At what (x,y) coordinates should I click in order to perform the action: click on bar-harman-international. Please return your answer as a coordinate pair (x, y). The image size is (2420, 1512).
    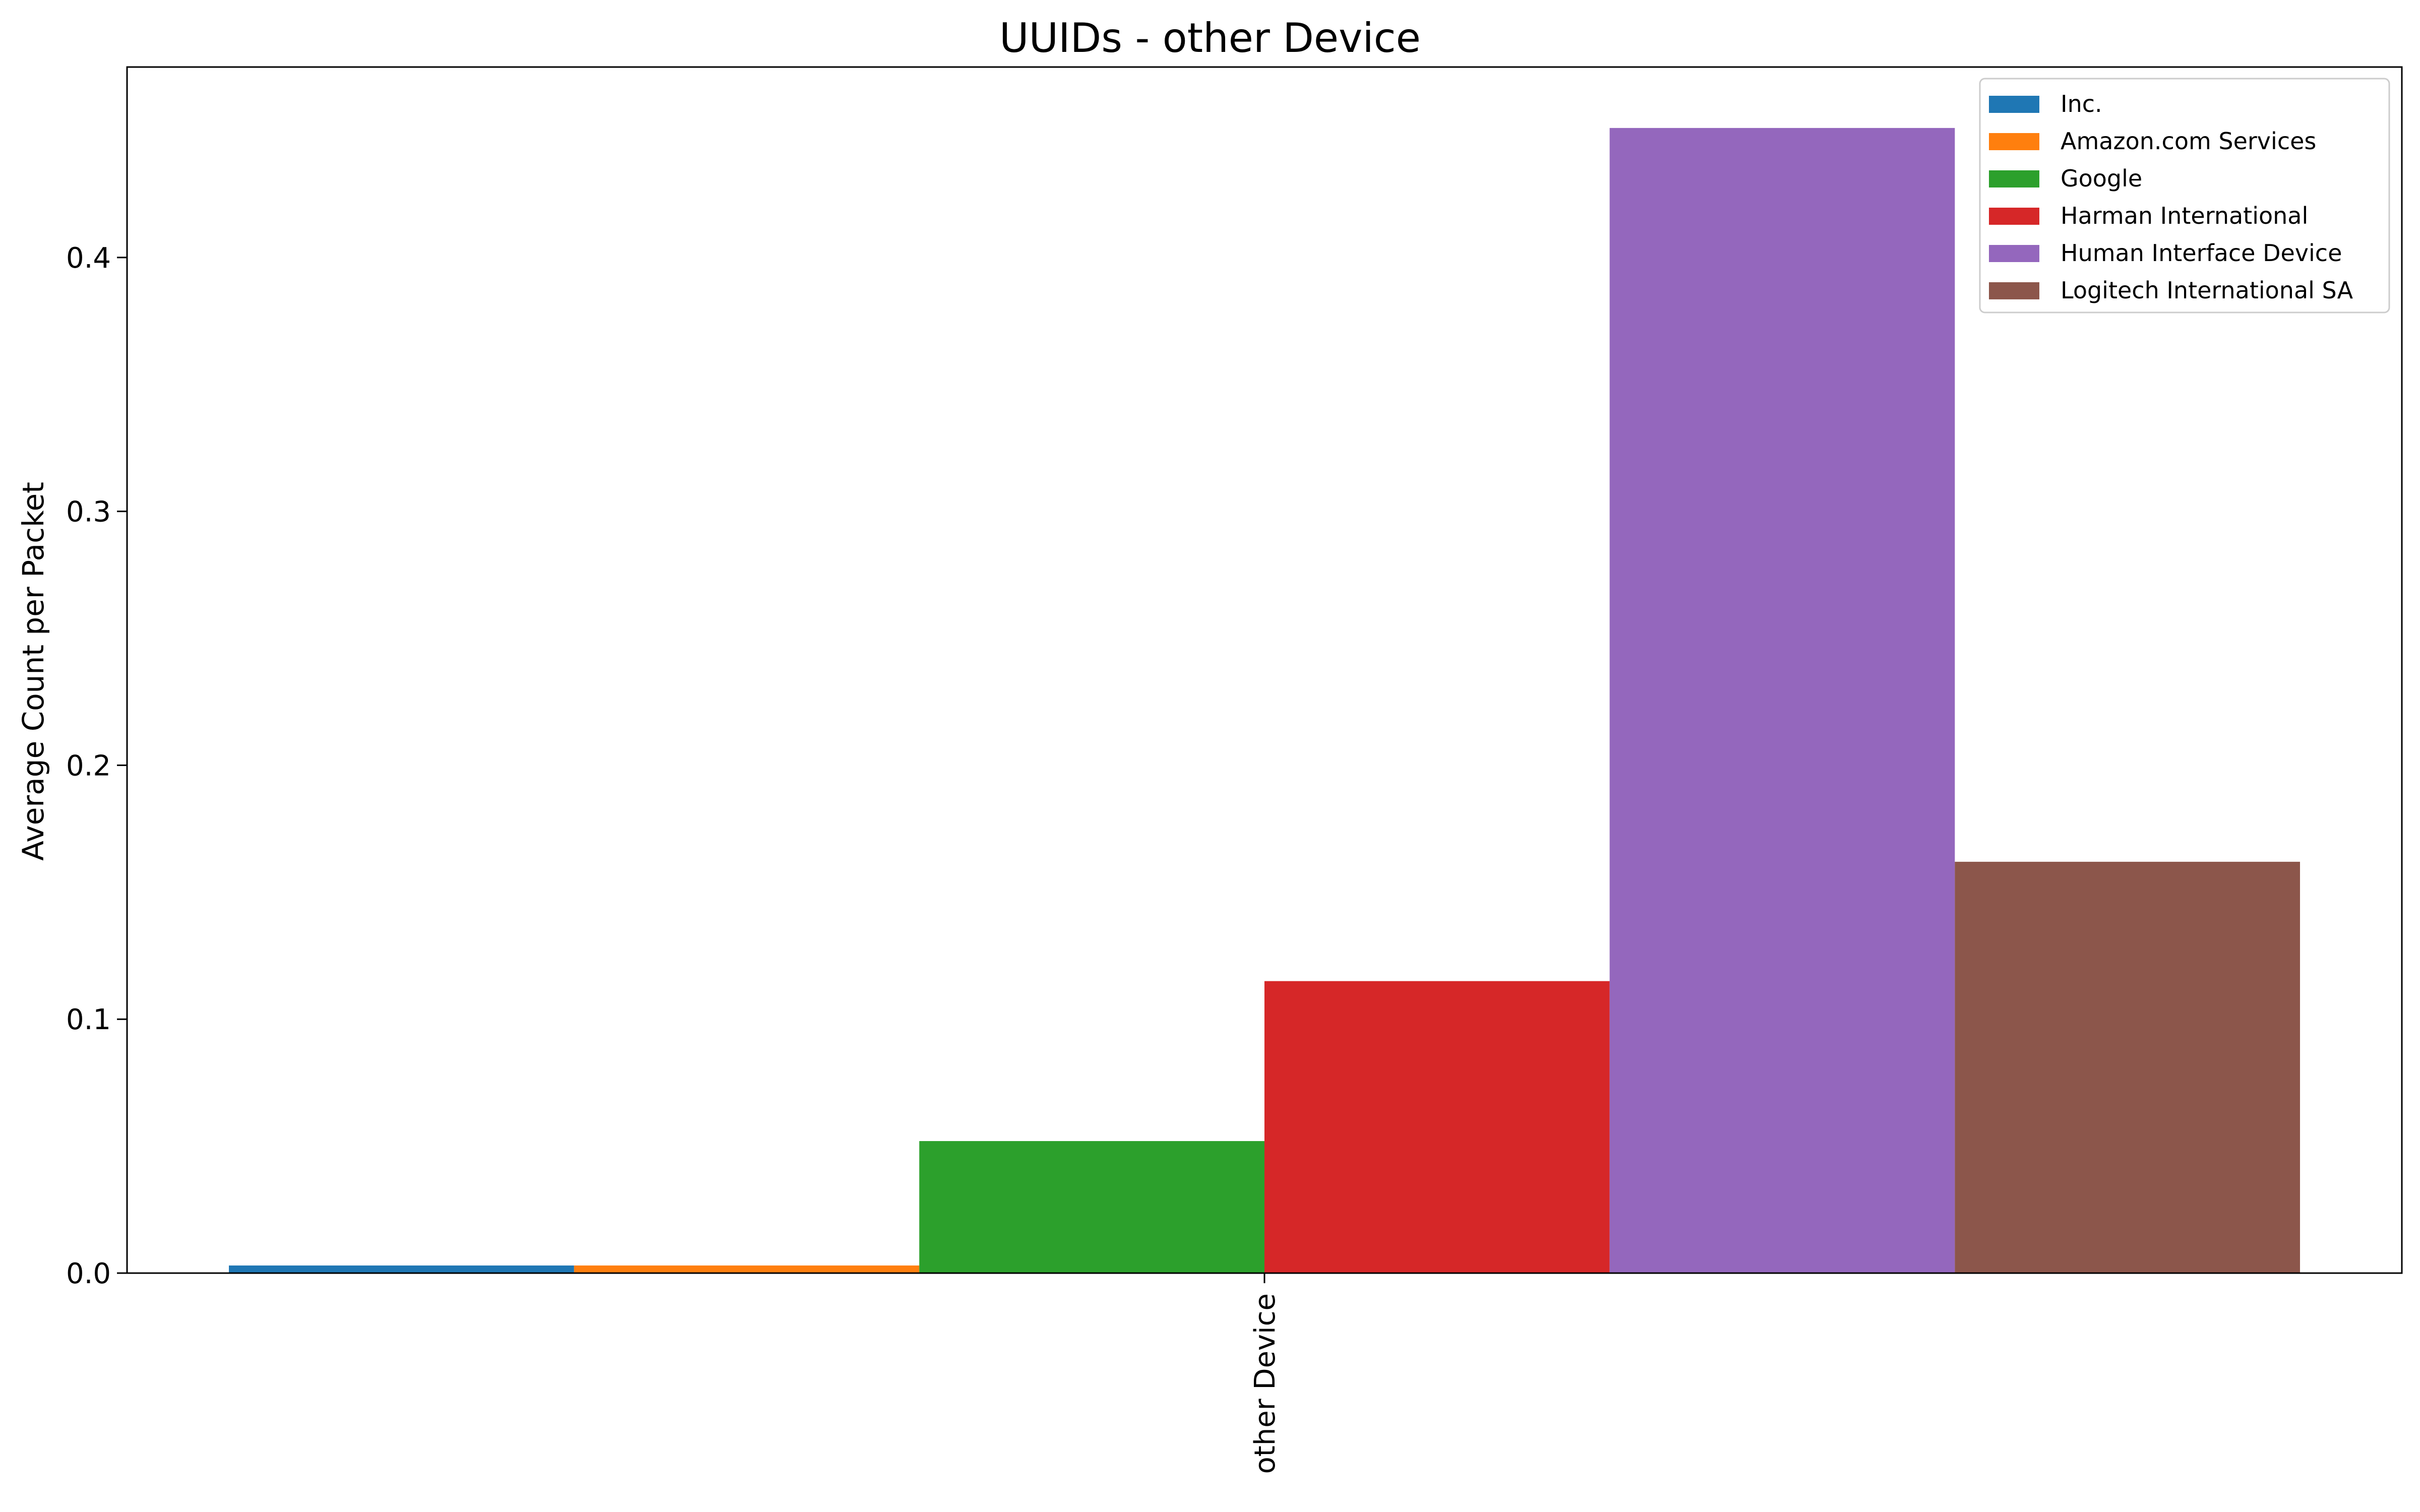
    Looking at the image, I should click on (1437, 1127).